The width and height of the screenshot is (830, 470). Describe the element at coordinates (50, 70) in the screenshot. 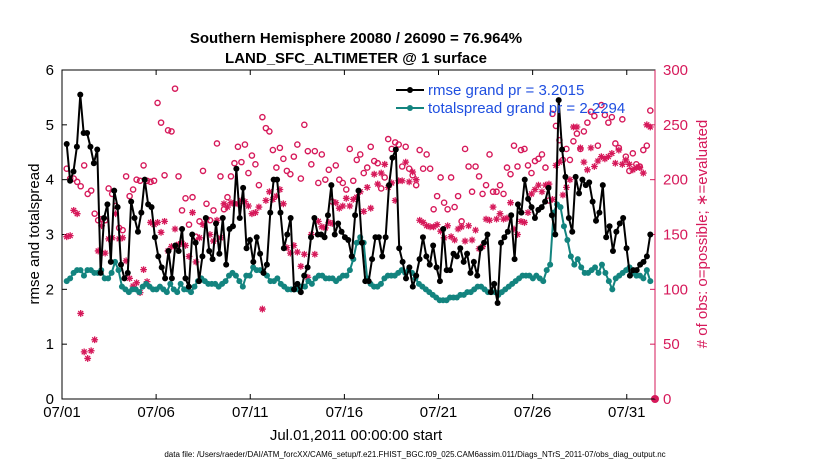

I see `y-tick-label: 6` at that location.